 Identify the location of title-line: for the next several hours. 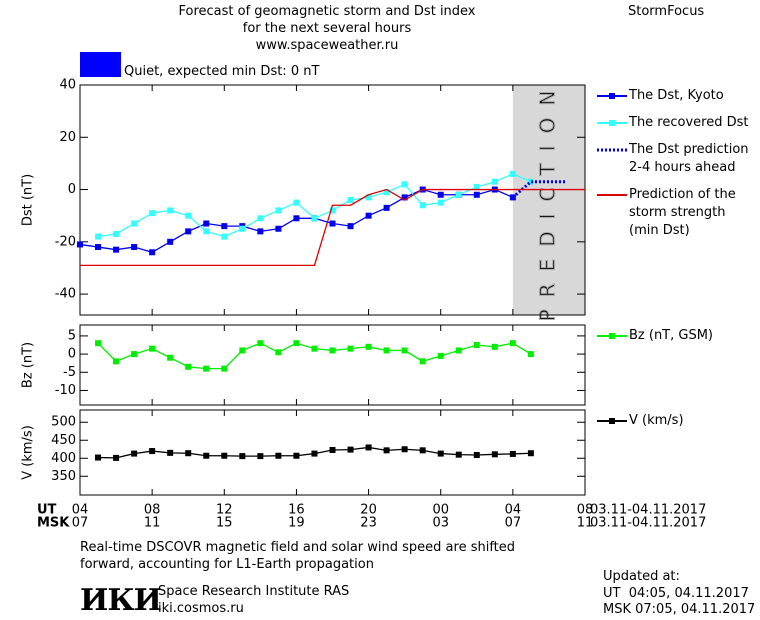
(327, 28).